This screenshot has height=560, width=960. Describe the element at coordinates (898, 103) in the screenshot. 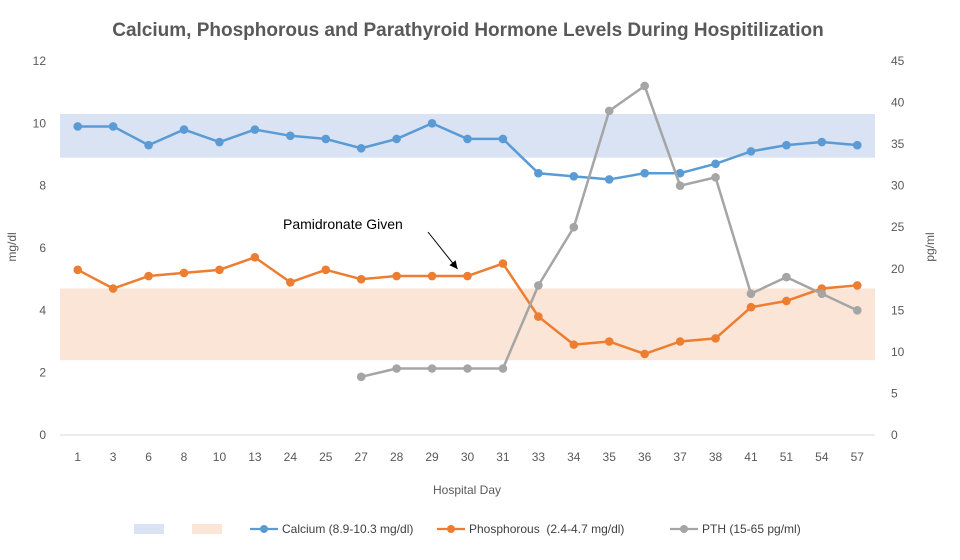

I see `y2-tick-label: 40` at that location.